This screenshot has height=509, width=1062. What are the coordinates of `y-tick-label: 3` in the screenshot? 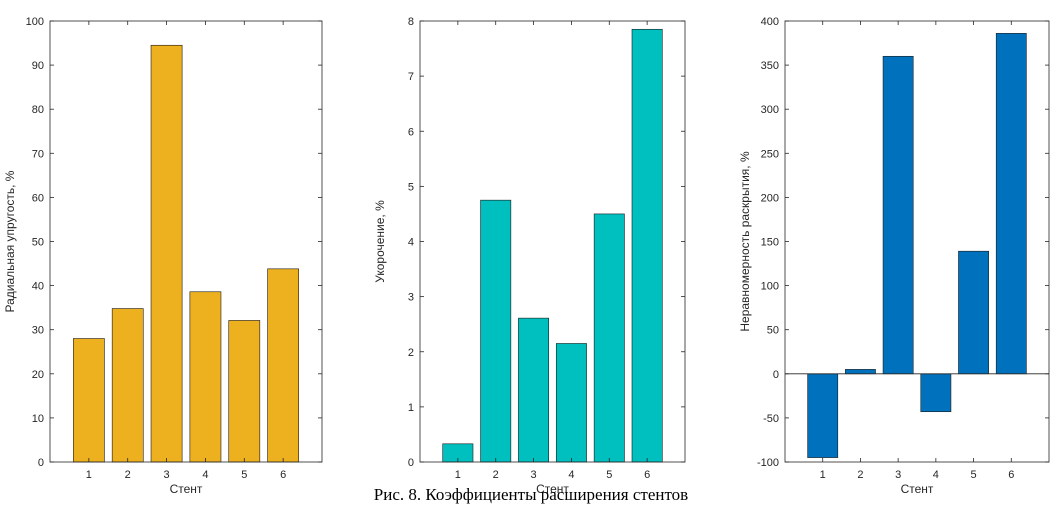 It's located at (411, 298).